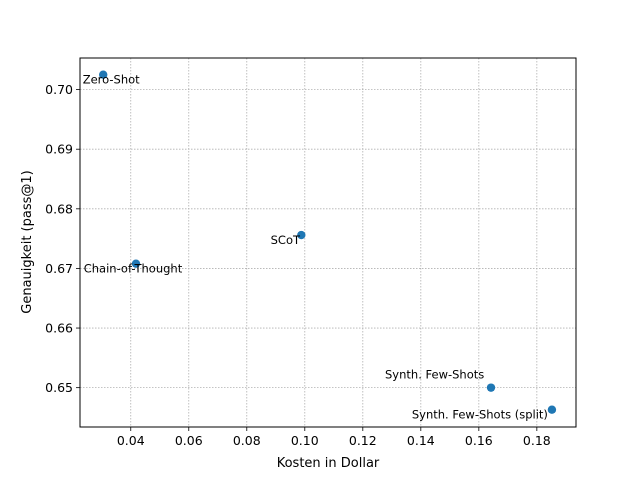 The image size is (640, 480). What do you see at coordinates (59, 208) in the screenshot?
I see `y-tick-label: 0.68` at bounding box center [59, 208].